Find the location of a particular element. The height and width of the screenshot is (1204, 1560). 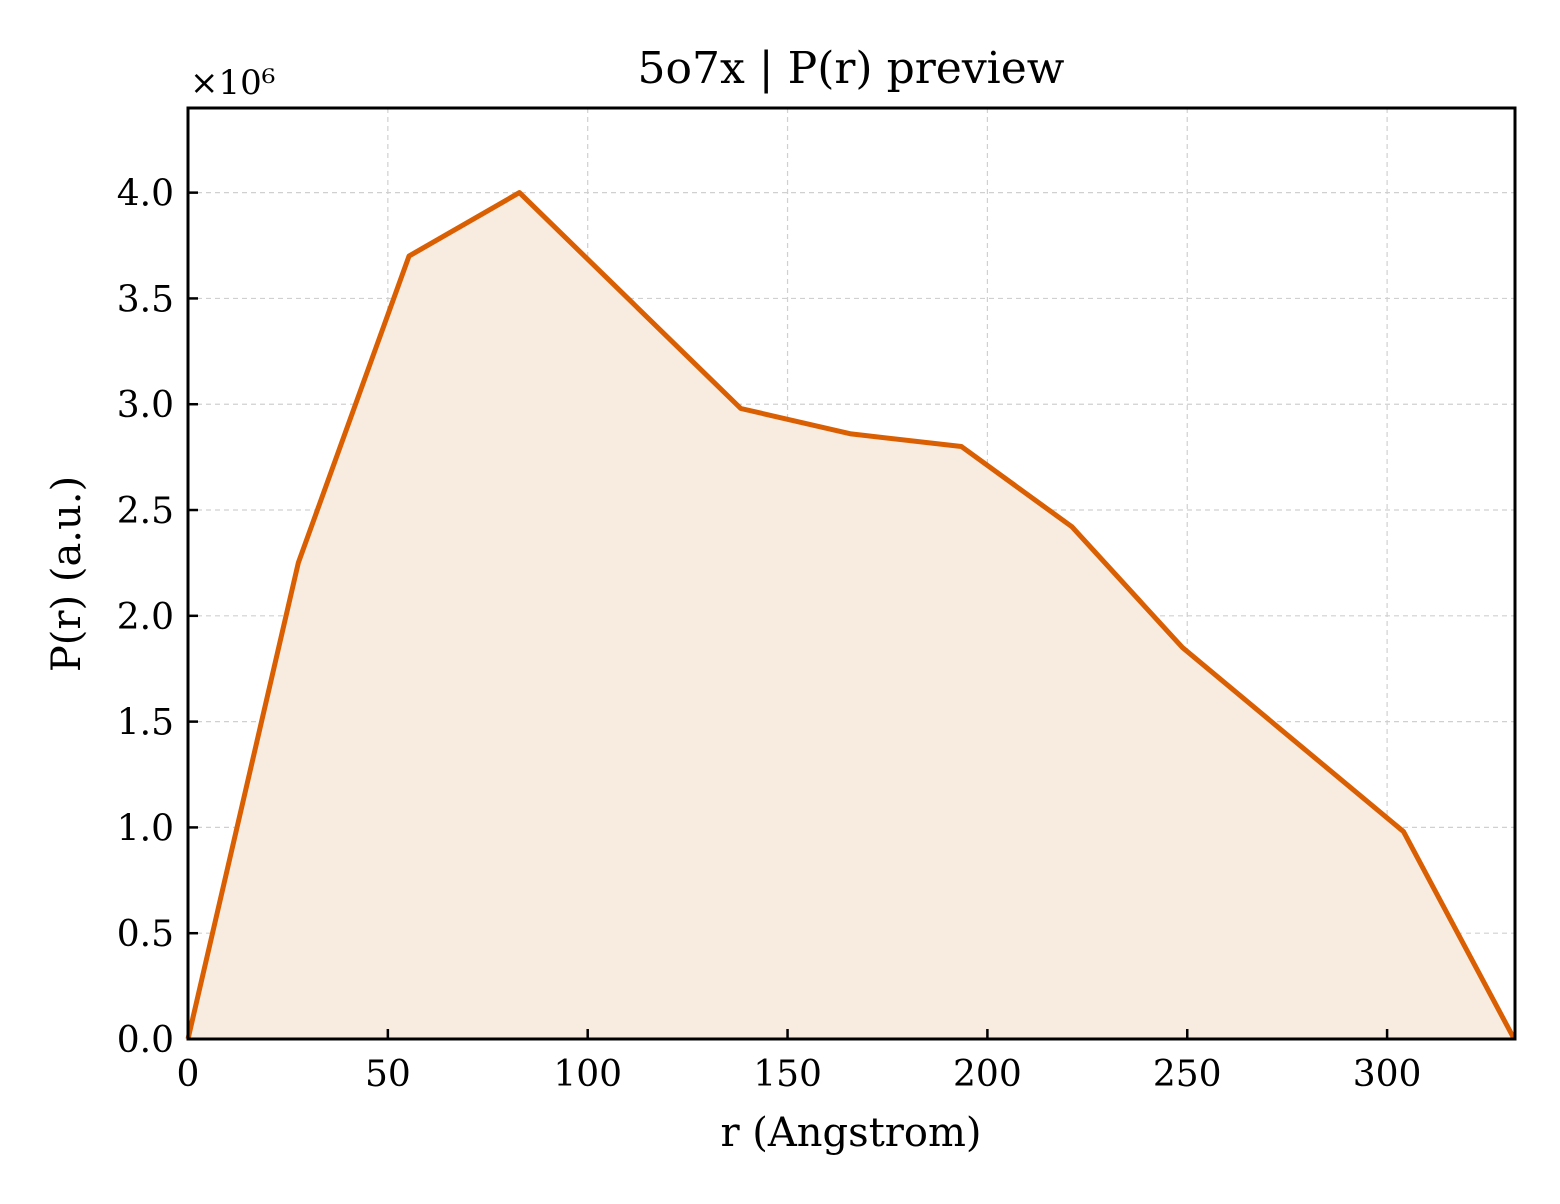

y-tick-label: 4.0 is located at coordinates (145, 194).